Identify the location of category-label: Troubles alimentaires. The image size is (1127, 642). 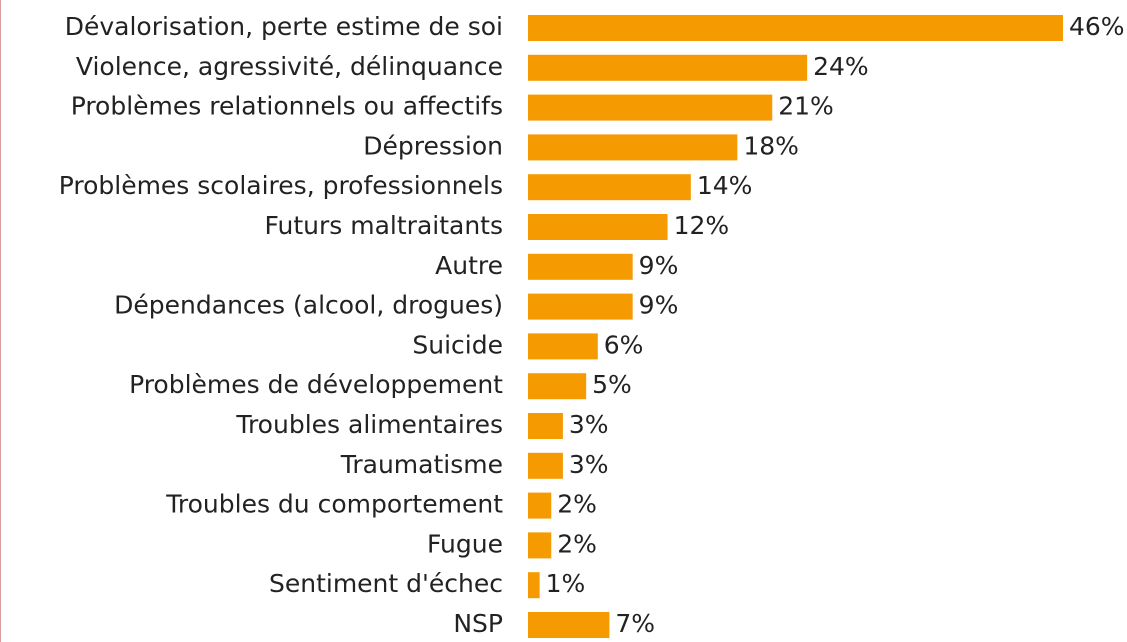
(369, 424).